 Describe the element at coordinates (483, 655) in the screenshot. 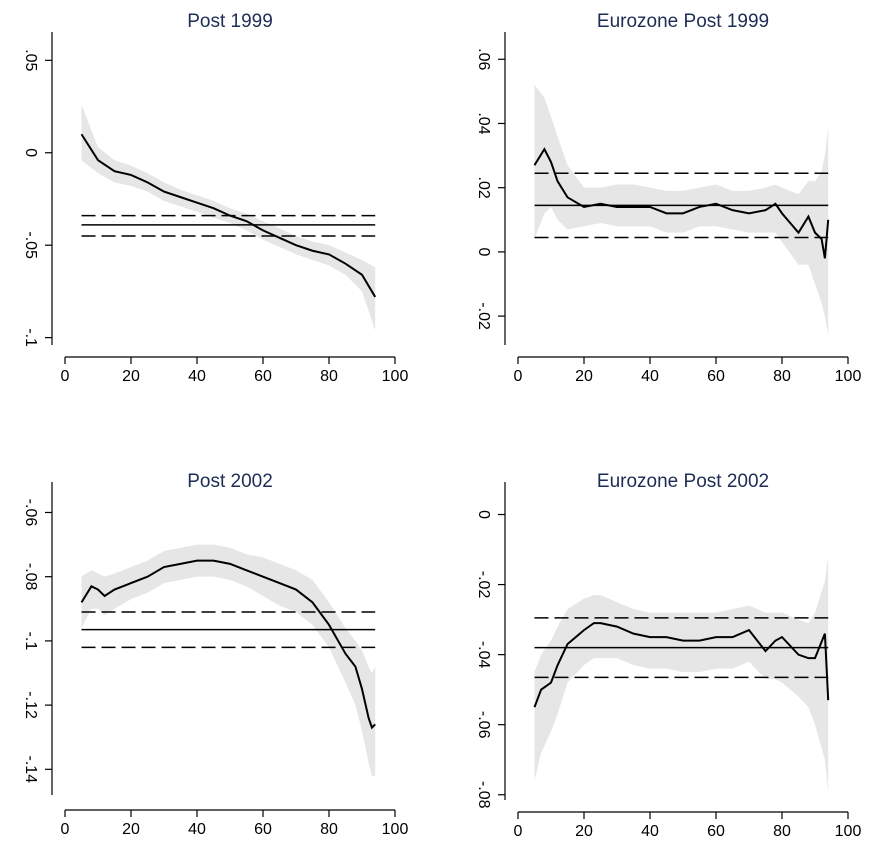

I see `y-tick-label: -.04` at that location.